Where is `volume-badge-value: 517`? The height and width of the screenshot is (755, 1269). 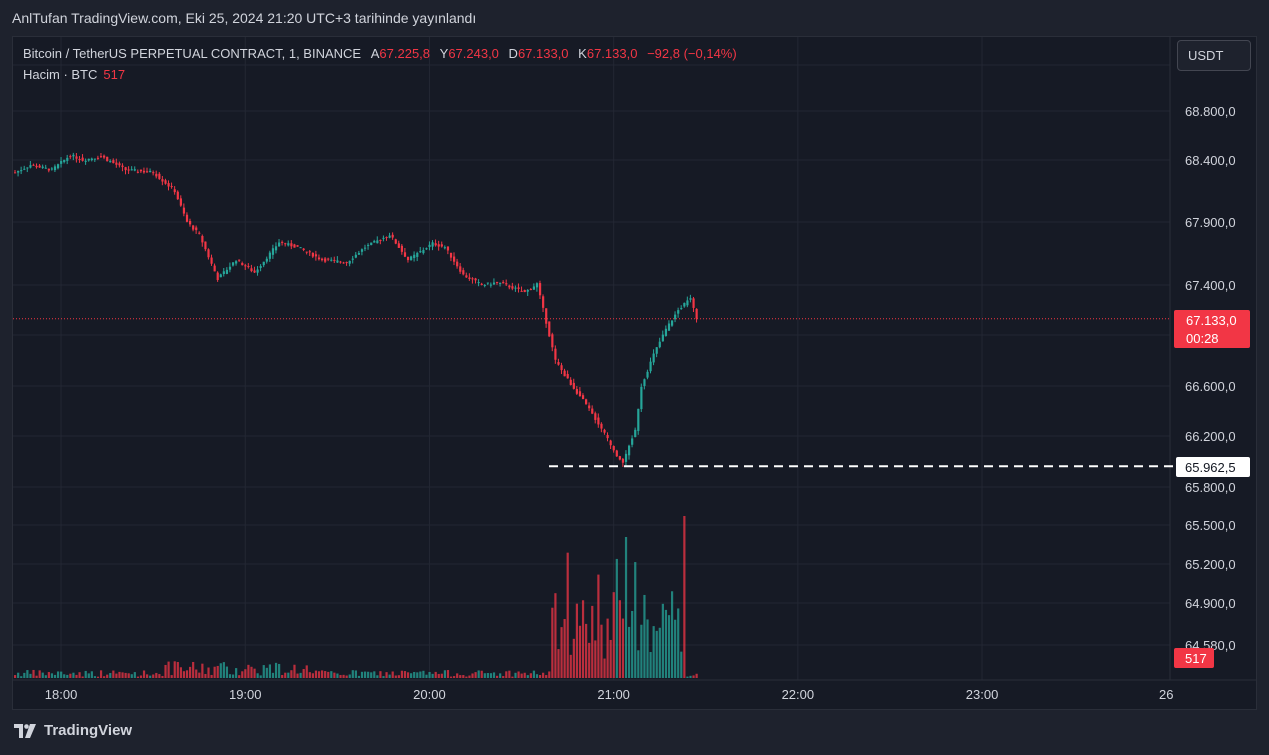 volume-badge-value: 517 is located at coordinates (1196, 658).